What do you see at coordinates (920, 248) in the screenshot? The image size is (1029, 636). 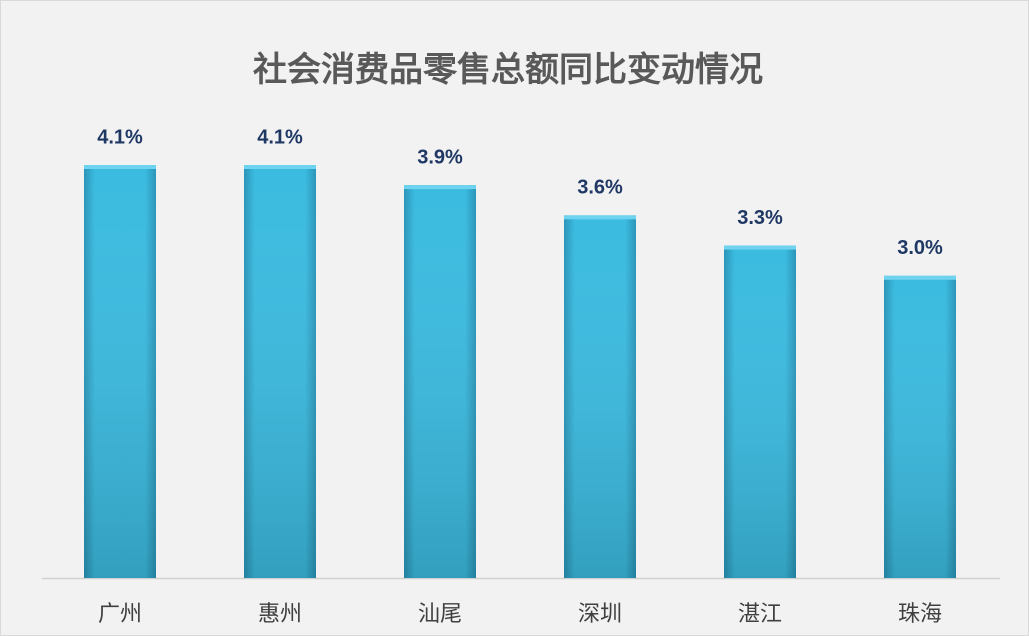 I see `value-label: 3.0%` at bounding box center [920, 248].